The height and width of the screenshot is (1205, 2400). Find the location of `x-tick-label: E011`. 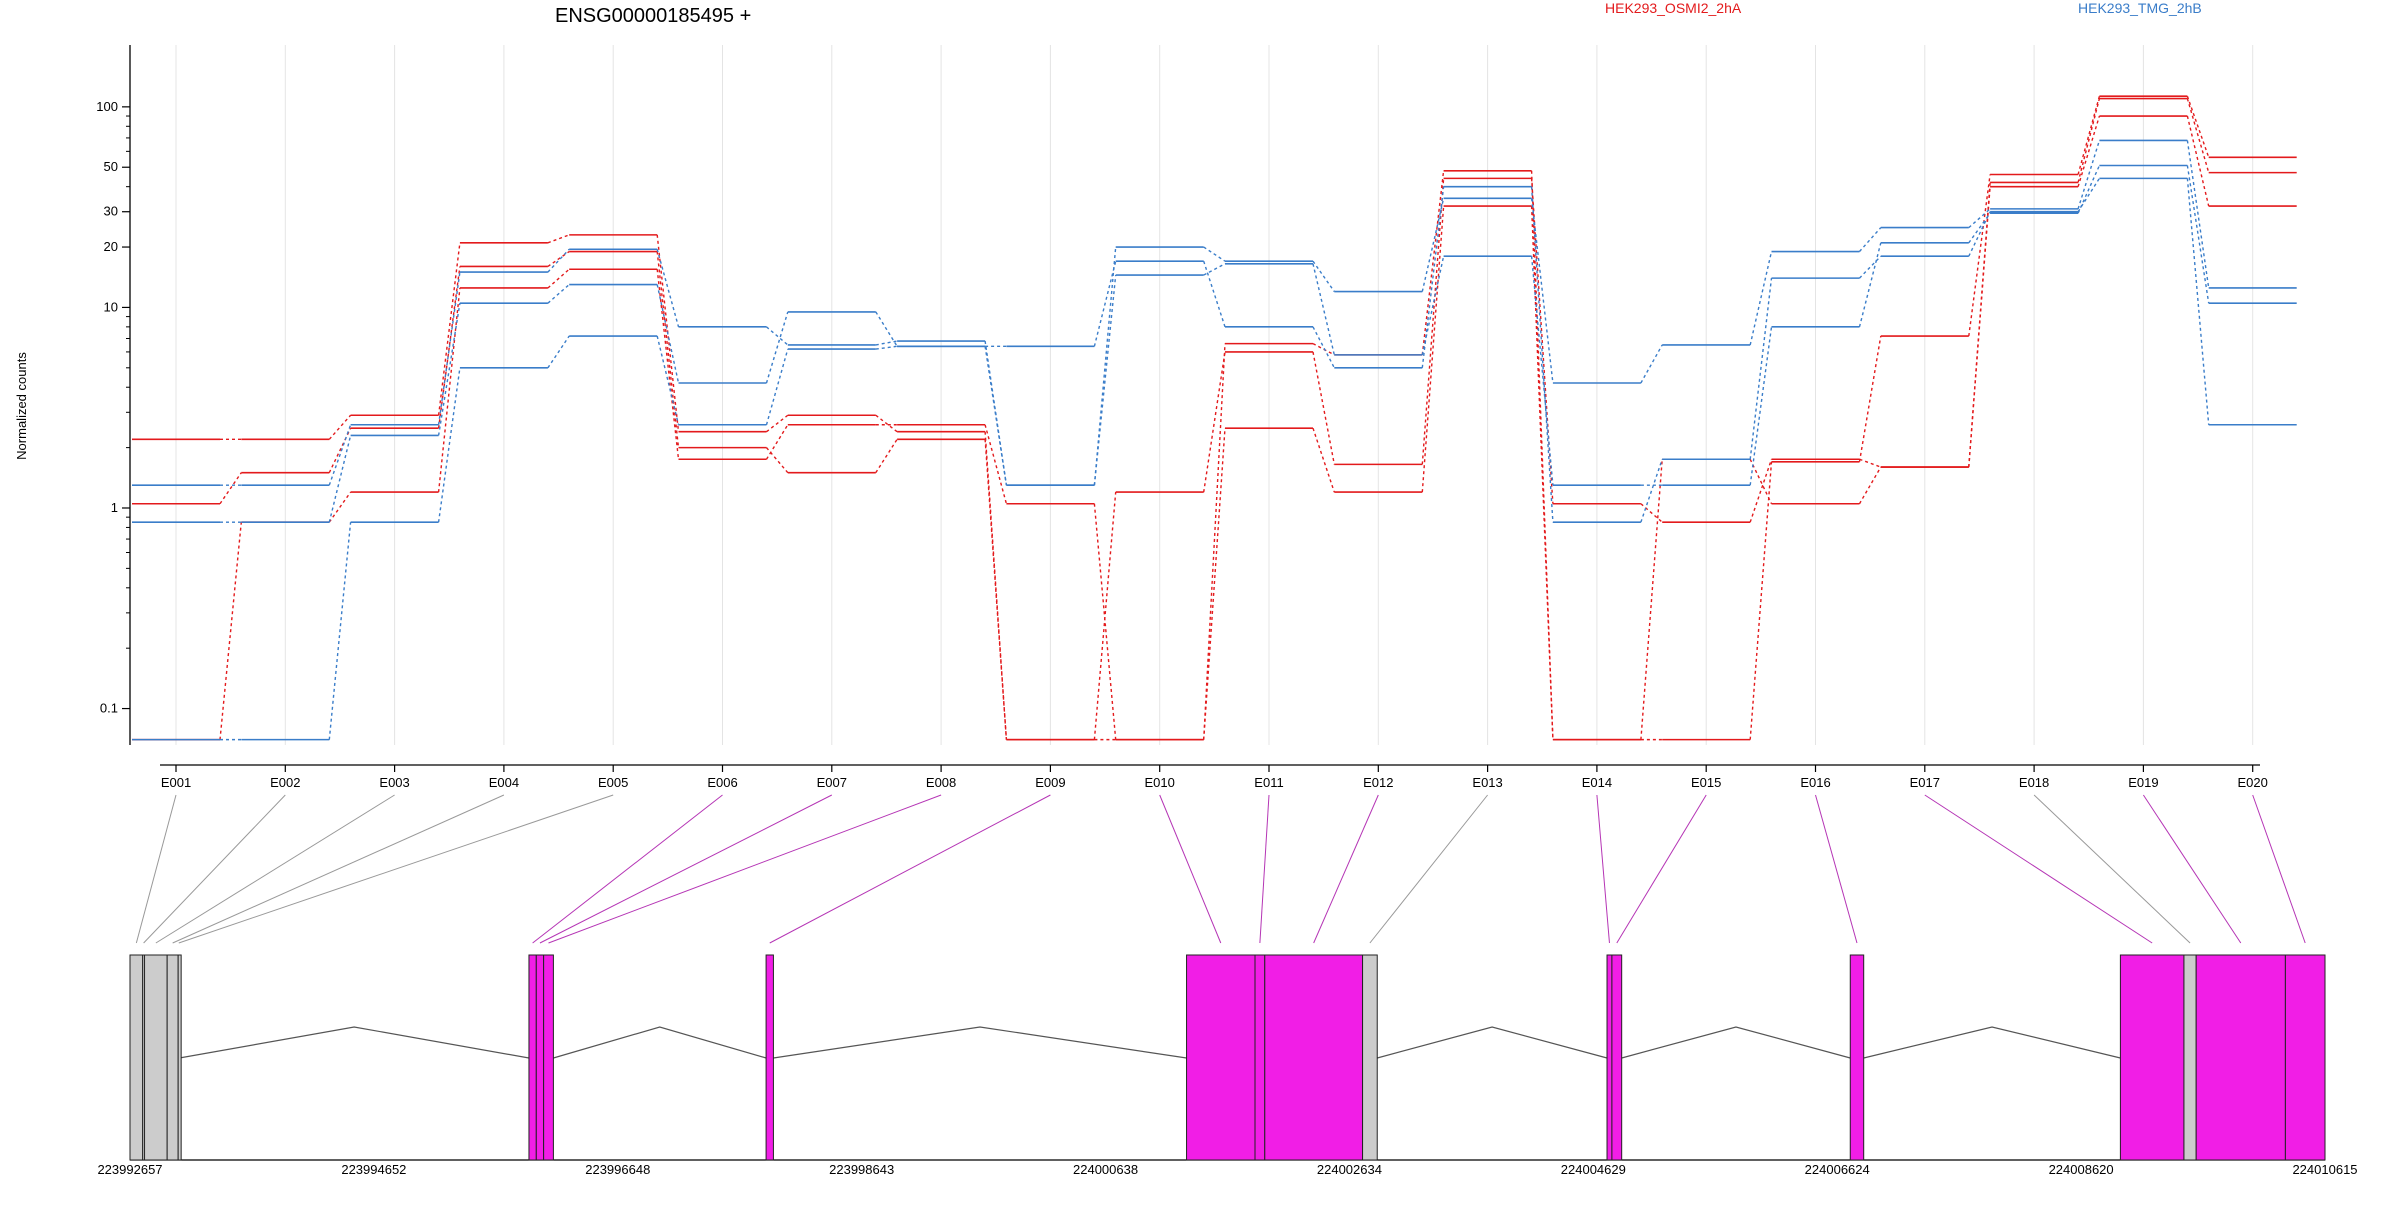

x-tick-label: E011 is located at coordinates (1268, 782).